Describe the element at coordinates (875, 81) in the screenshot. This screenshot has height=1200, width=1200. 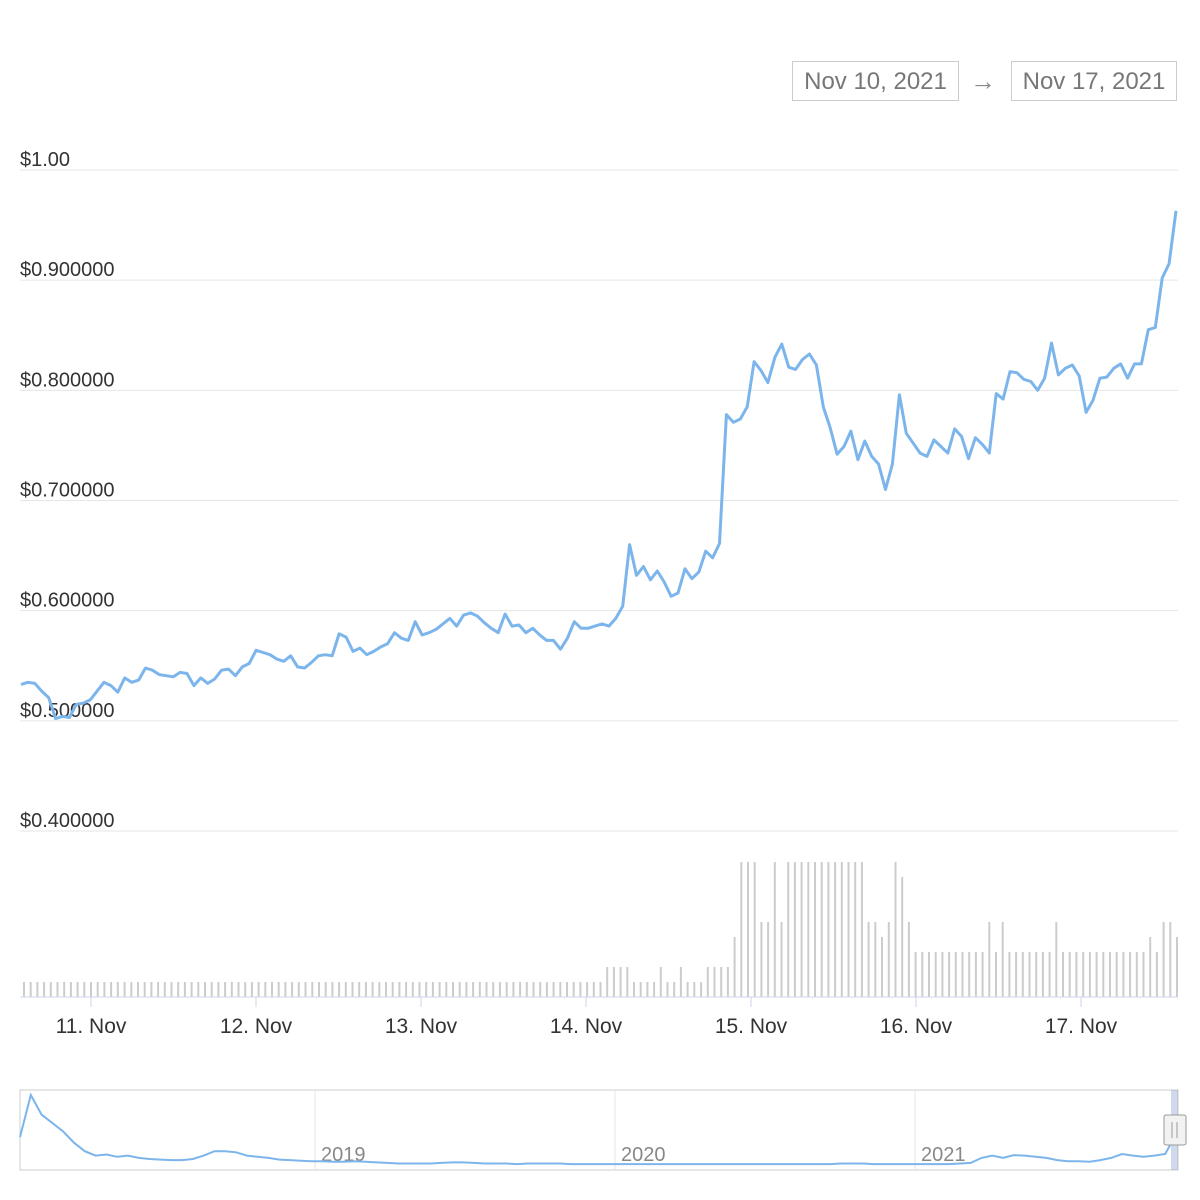
I see `range-from-input: Nov 10, 2021` at that location.